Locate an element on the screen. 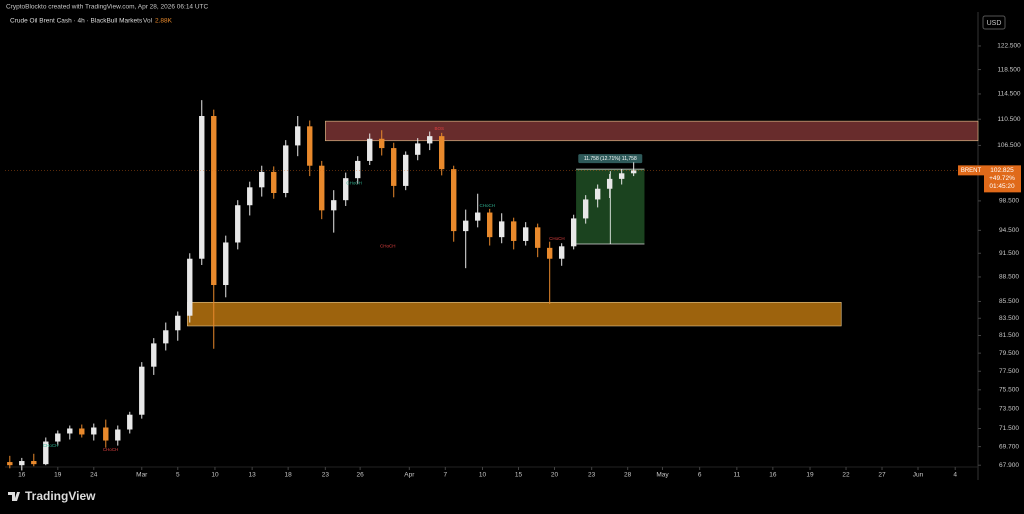 This screenshot has height=514, width=1024. symbol-tag-bg is located at coordinates (971, 170).